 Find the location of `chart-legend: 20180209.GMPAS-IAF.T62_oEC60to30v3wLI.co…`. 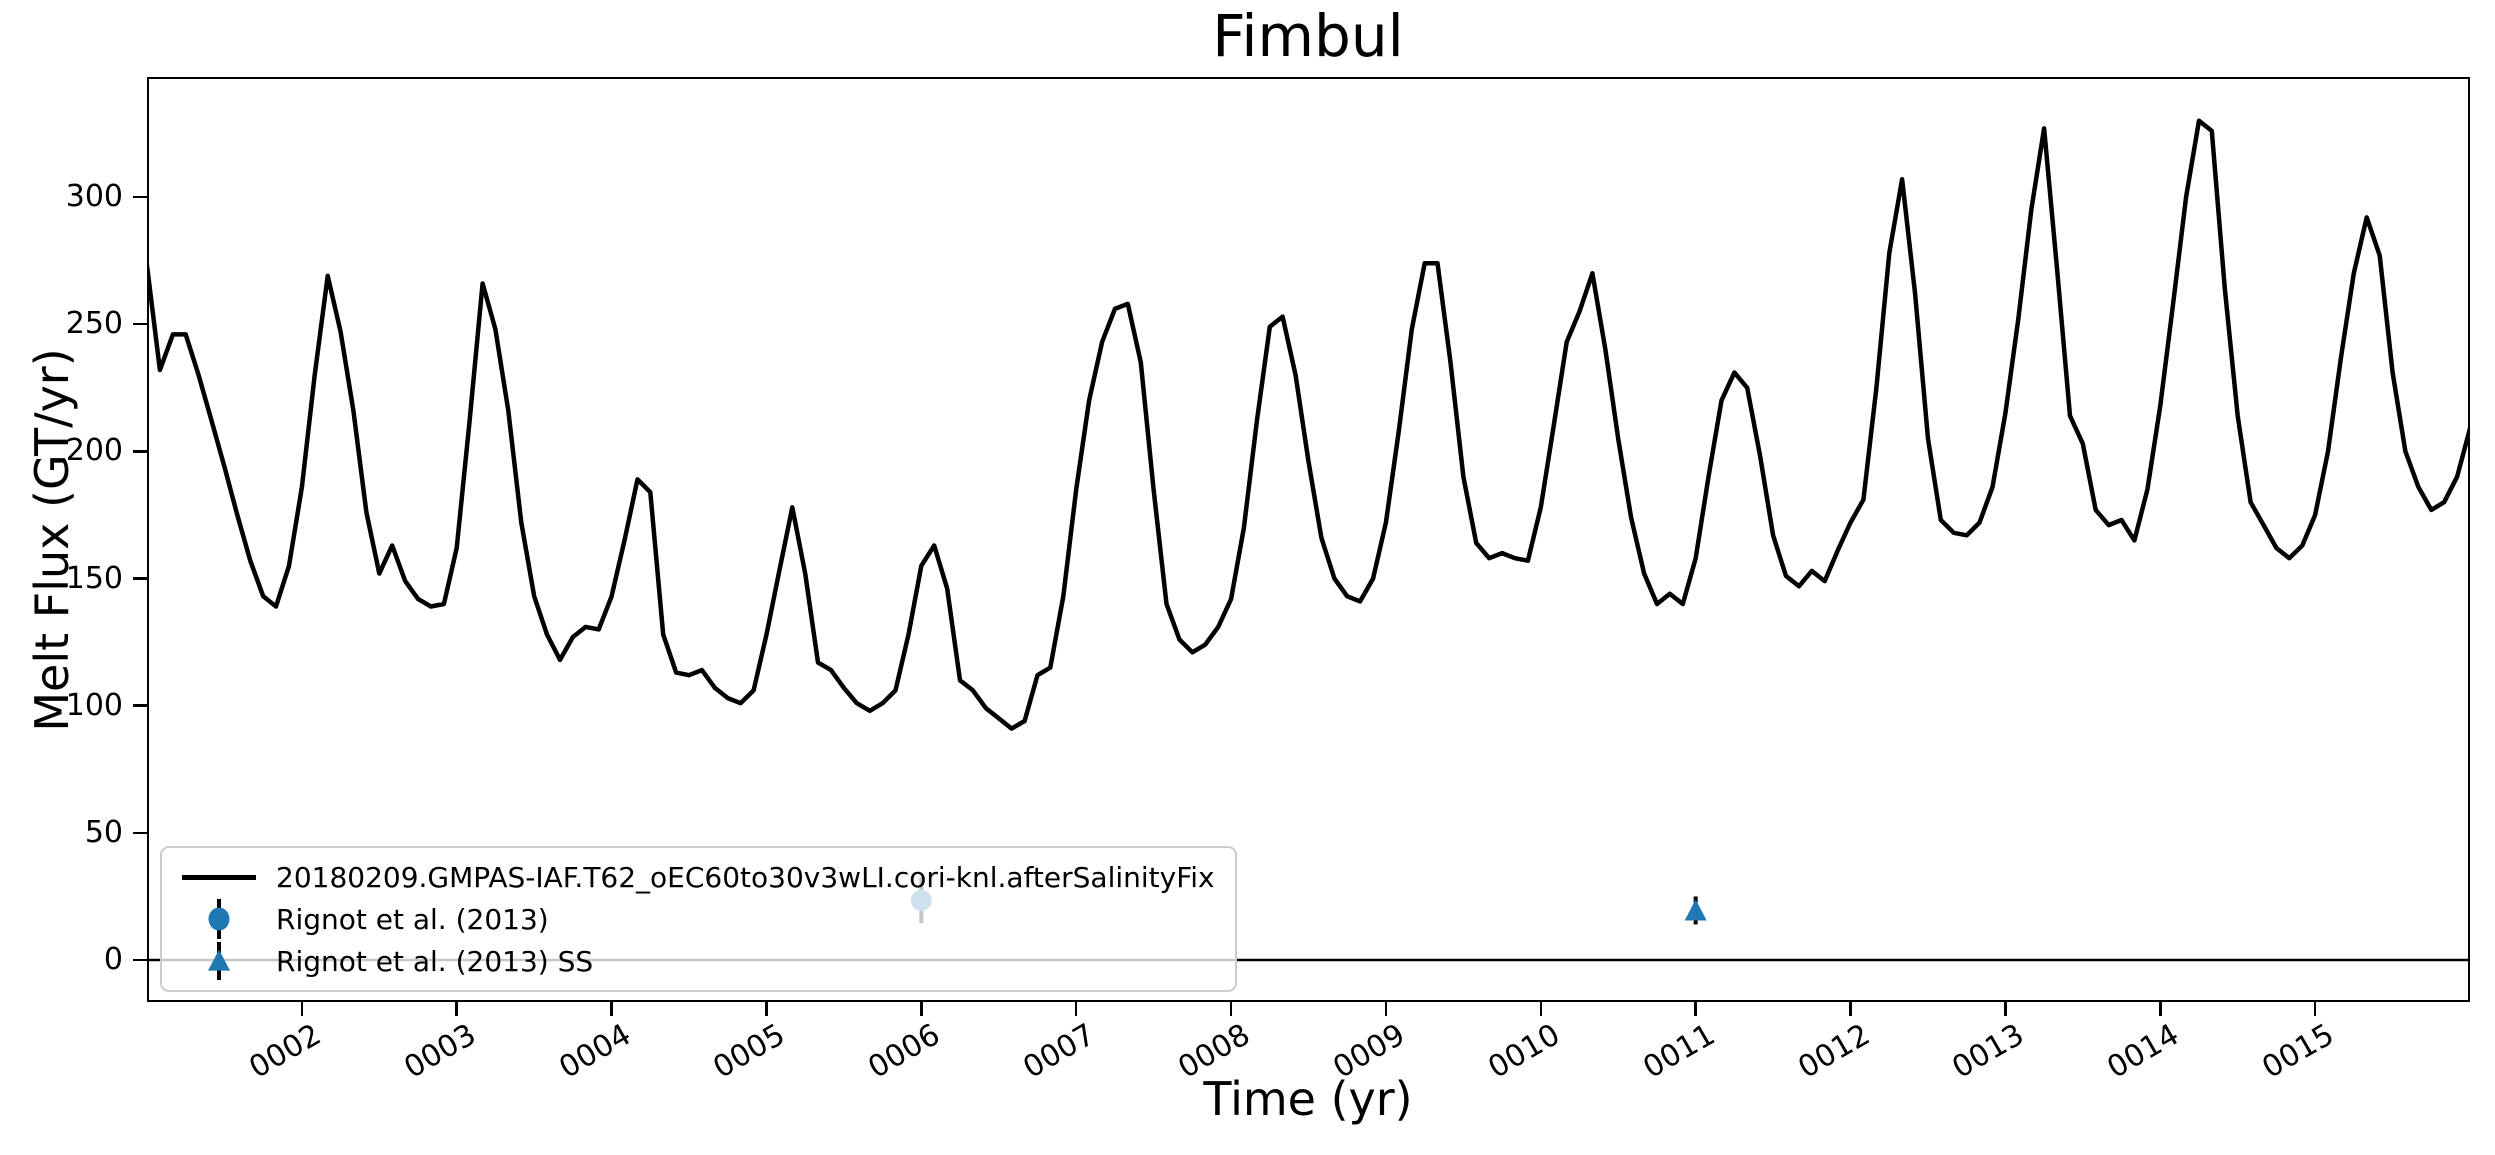

chart-legend: 20180209.GMPAS-IAF.T62_oEC60to30v3wLI.co… is located at coordinates (698, 919).